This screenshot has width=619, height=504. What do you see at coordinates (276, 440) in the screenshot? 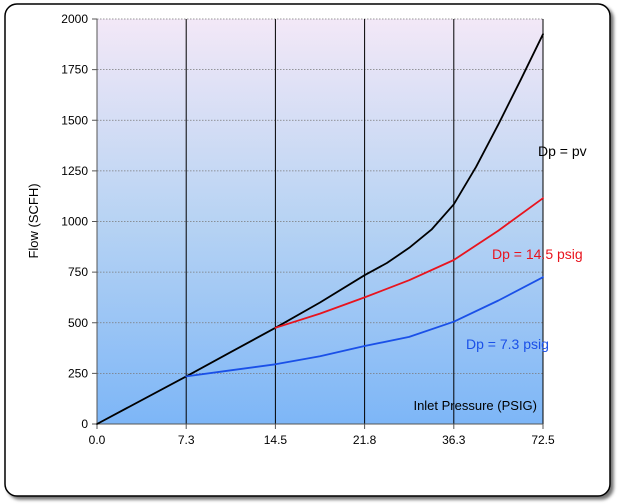
I see `x-tick-label: 14.5` at bounding box center [276, 440].